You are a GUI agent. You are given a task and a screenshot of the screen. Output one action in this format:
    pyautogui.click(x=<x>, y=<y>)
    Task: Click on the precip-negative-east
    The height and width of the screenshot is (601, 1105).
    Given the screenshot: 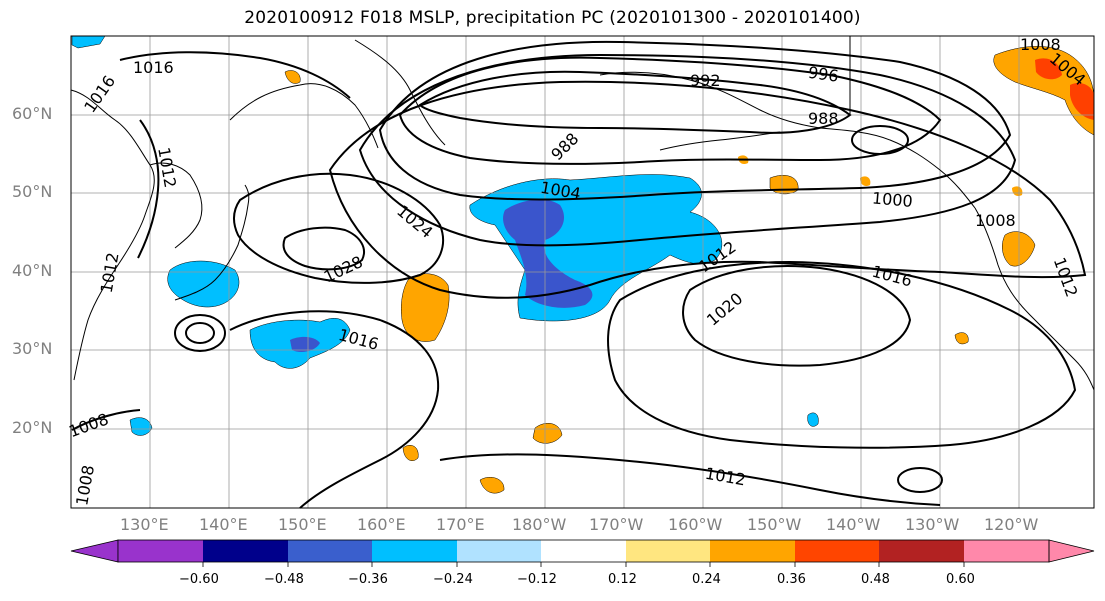 What is the action you would take?
    pyautogui.click(x=813, y=419)
    